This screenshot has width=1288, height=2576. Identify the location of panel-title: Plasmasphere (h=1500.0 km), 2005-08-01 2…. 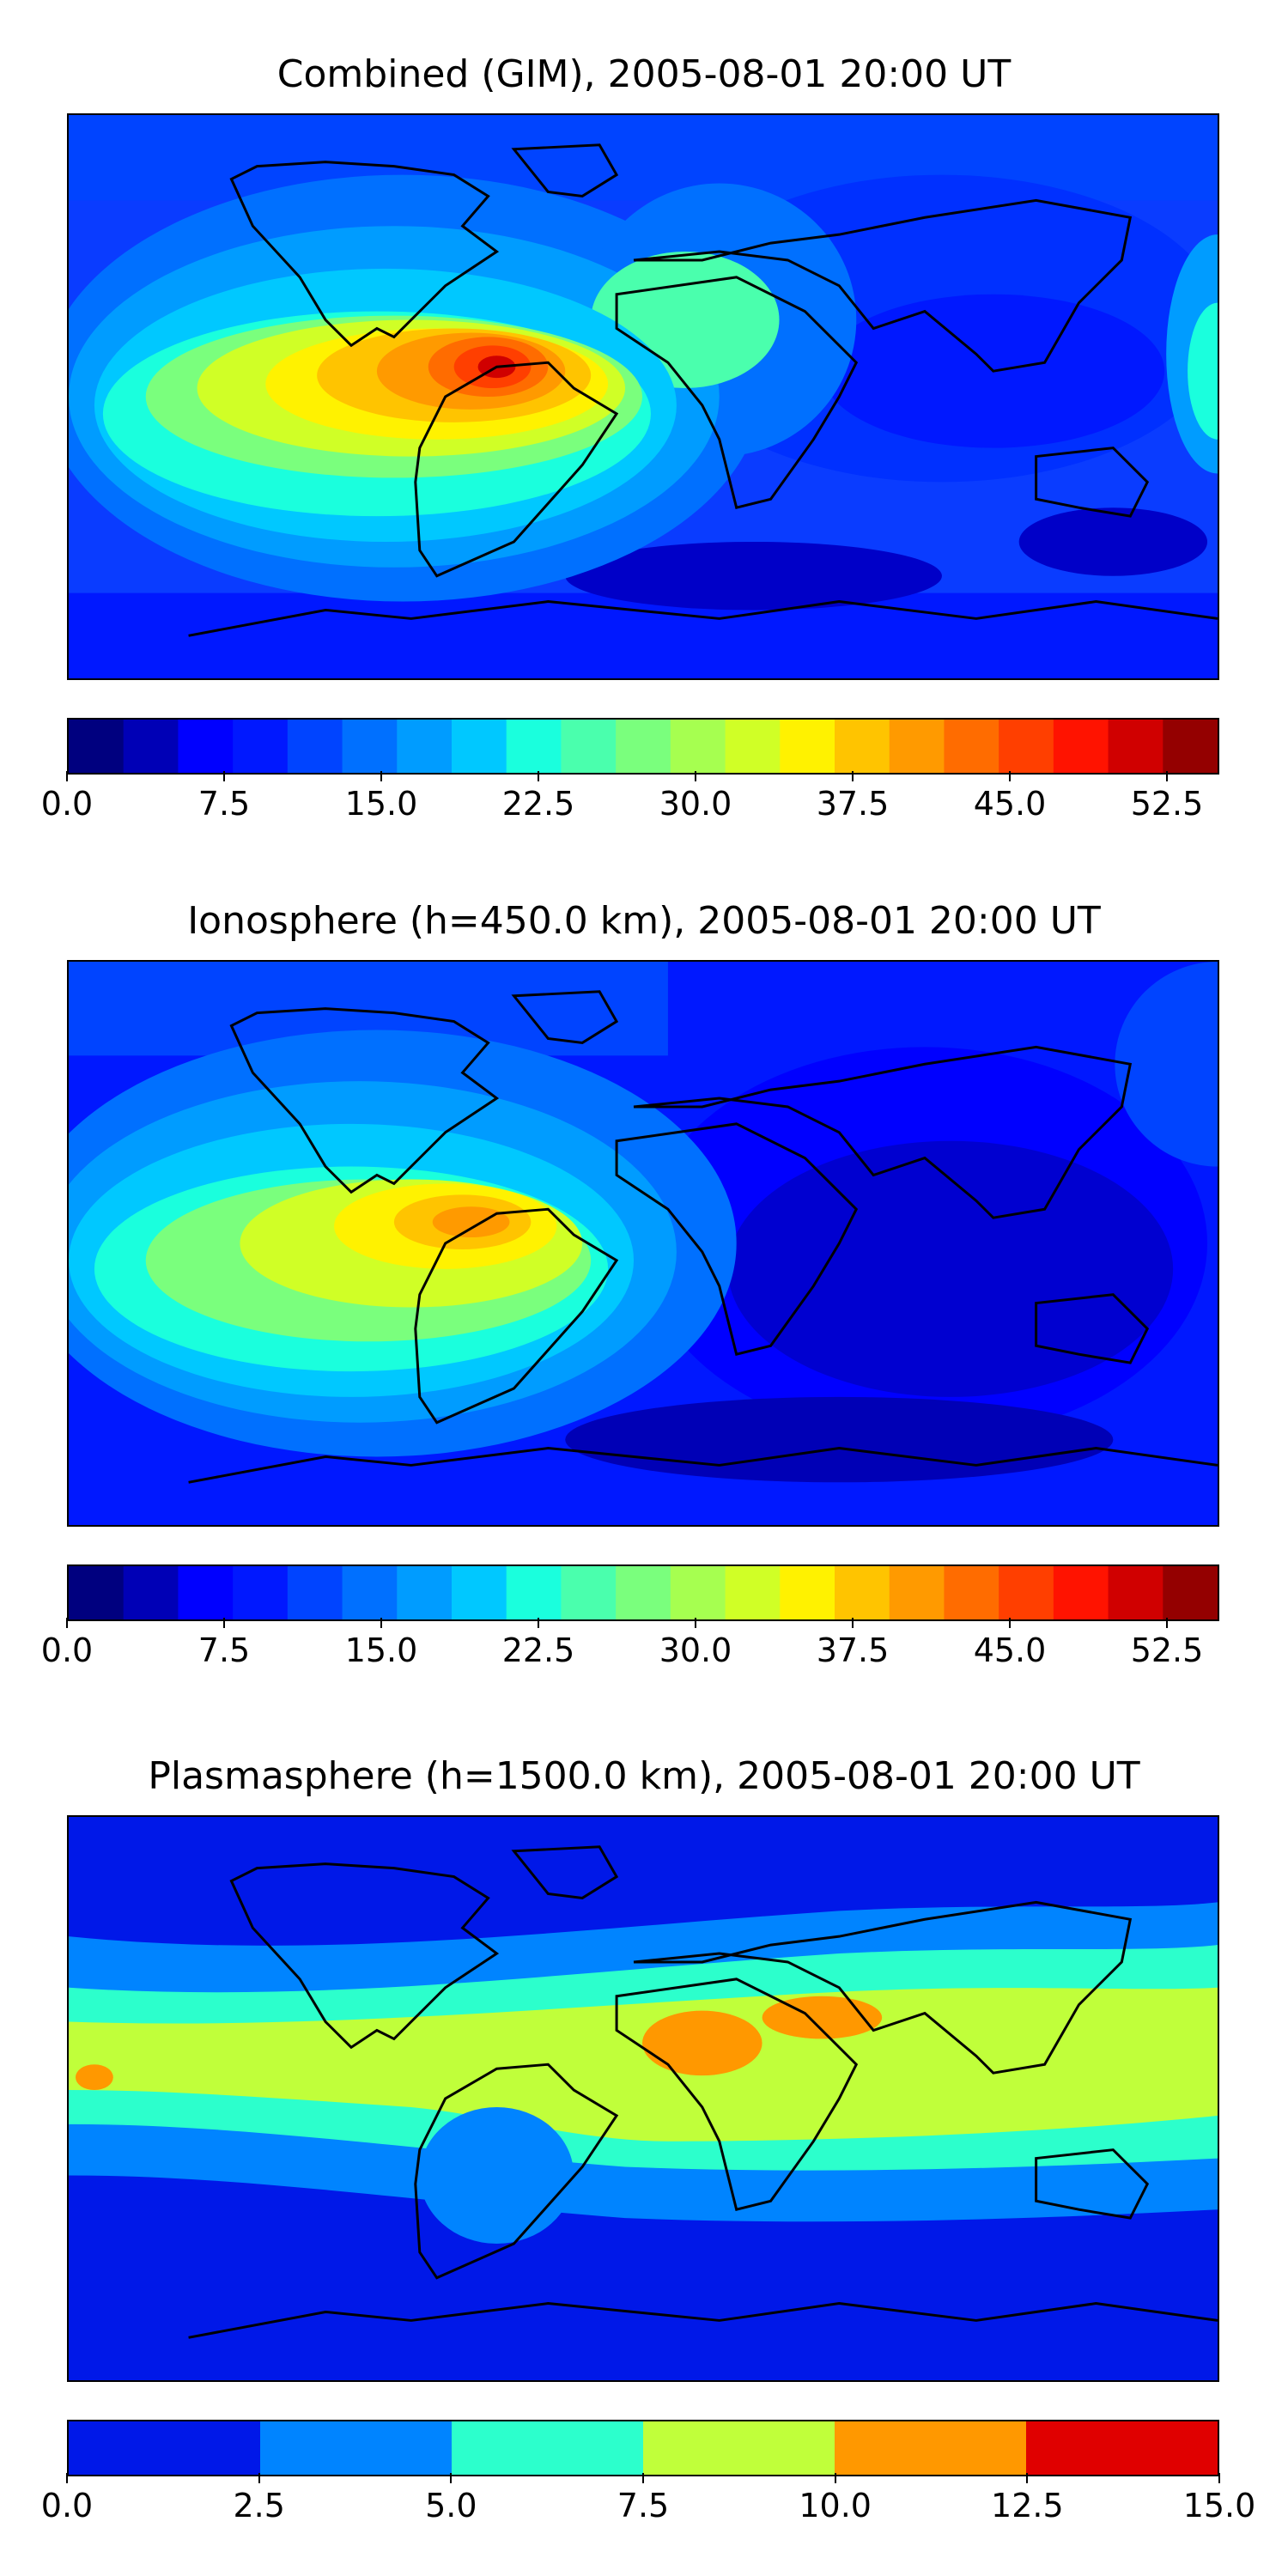
(644, 1776).